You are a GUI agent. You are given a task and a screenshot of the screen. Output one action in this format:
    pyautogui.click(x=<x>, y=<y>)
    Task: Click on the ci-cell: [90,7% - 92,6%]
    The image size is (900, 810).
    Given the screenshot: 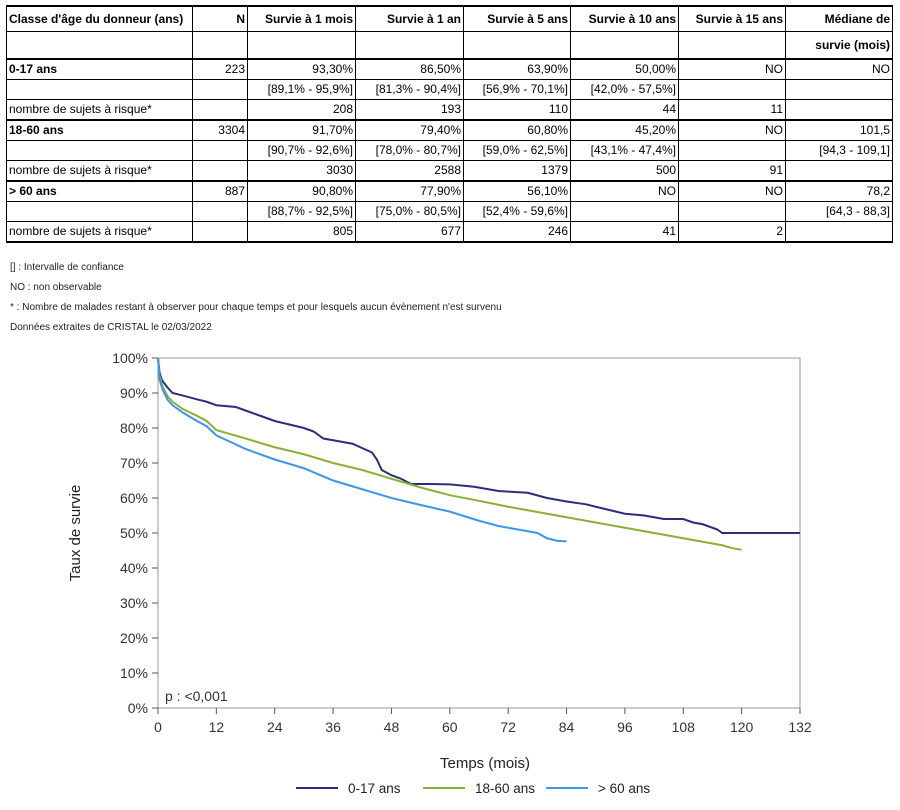 What is the action you would take?
    pyautogui.click(x=301, y=150)
    